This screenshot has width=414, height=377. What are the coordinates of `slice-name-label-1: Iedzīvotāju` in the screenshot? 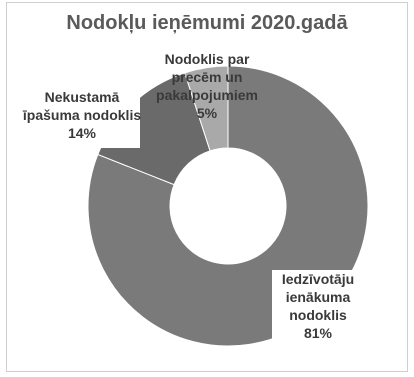 It's located at (318, 279).